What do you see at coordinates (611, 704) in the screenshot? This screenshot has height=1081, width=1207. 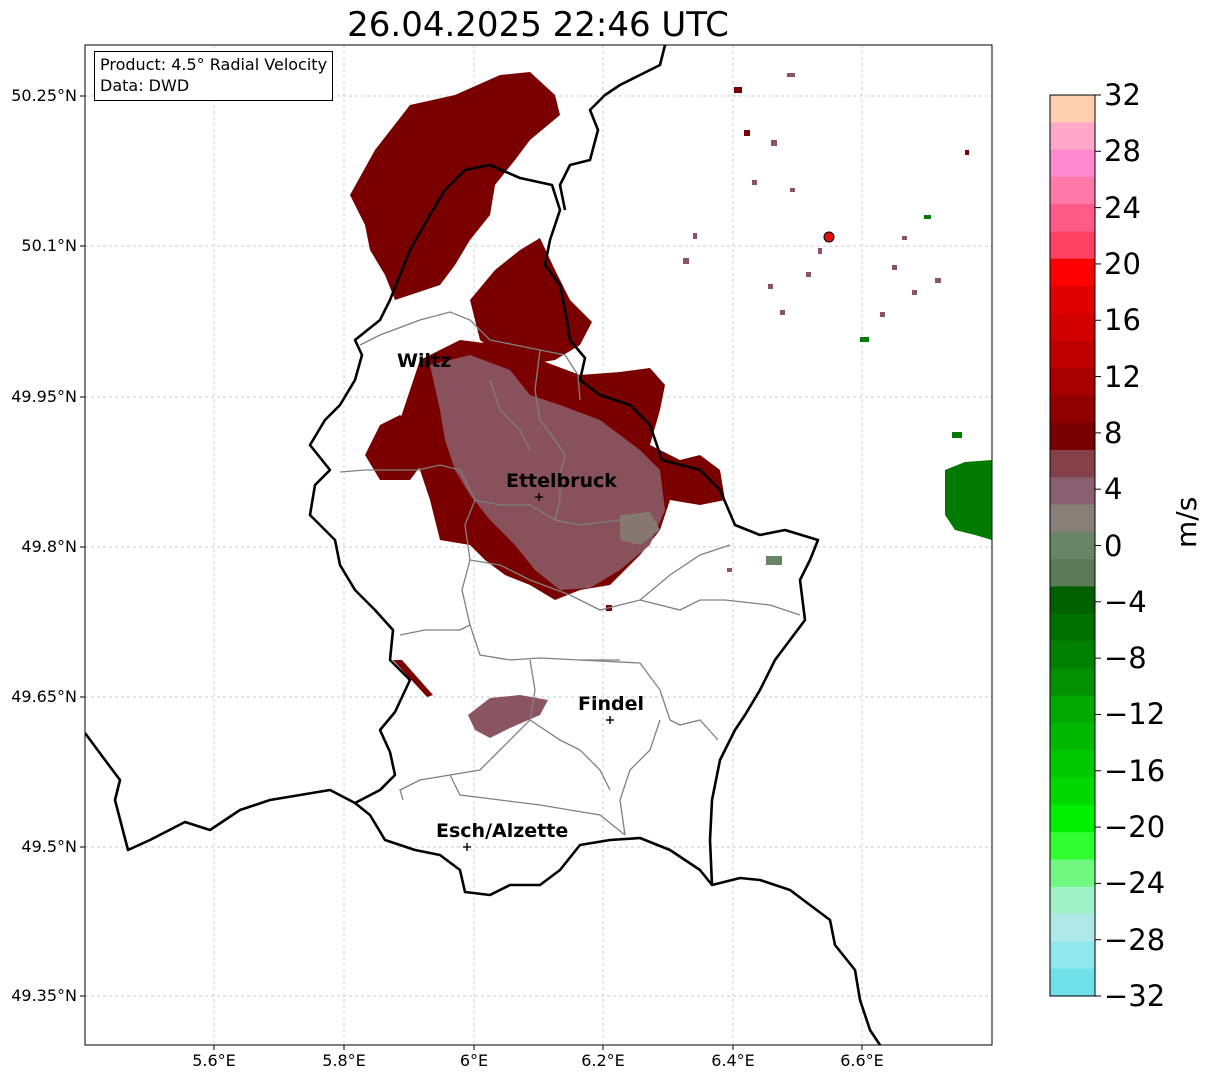 I see `city-label-findel: Findel` at bounding box center [611, 704].